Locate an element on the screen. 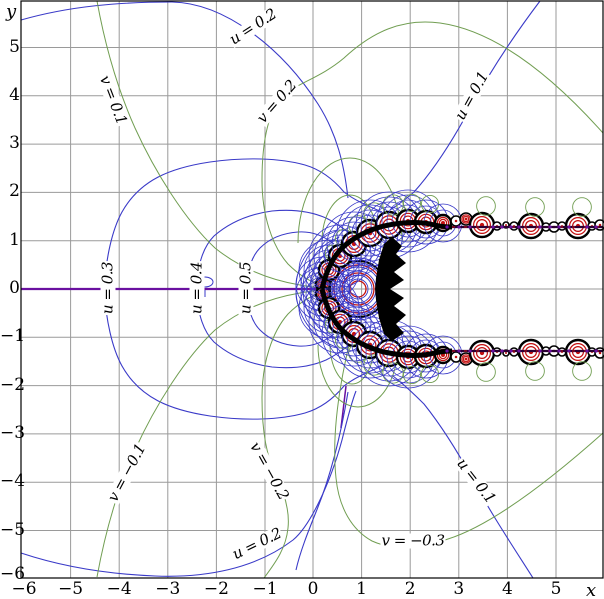 The image size is (604, 599). y-tick-label: 2 is located at coordinates (14, 191).